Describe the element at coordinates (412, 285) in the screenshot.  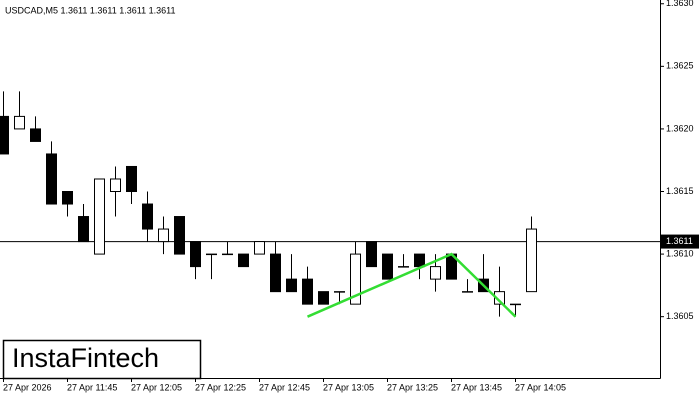
I see `pattern-line` at that location.